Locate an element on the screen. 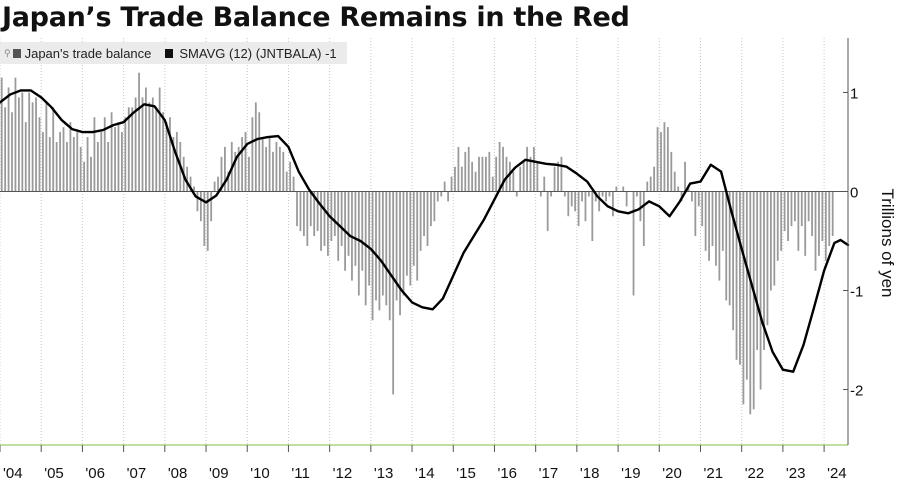 The image size is (900, 483). legend-line-swatch-icon is located at coordinates (169, 53).